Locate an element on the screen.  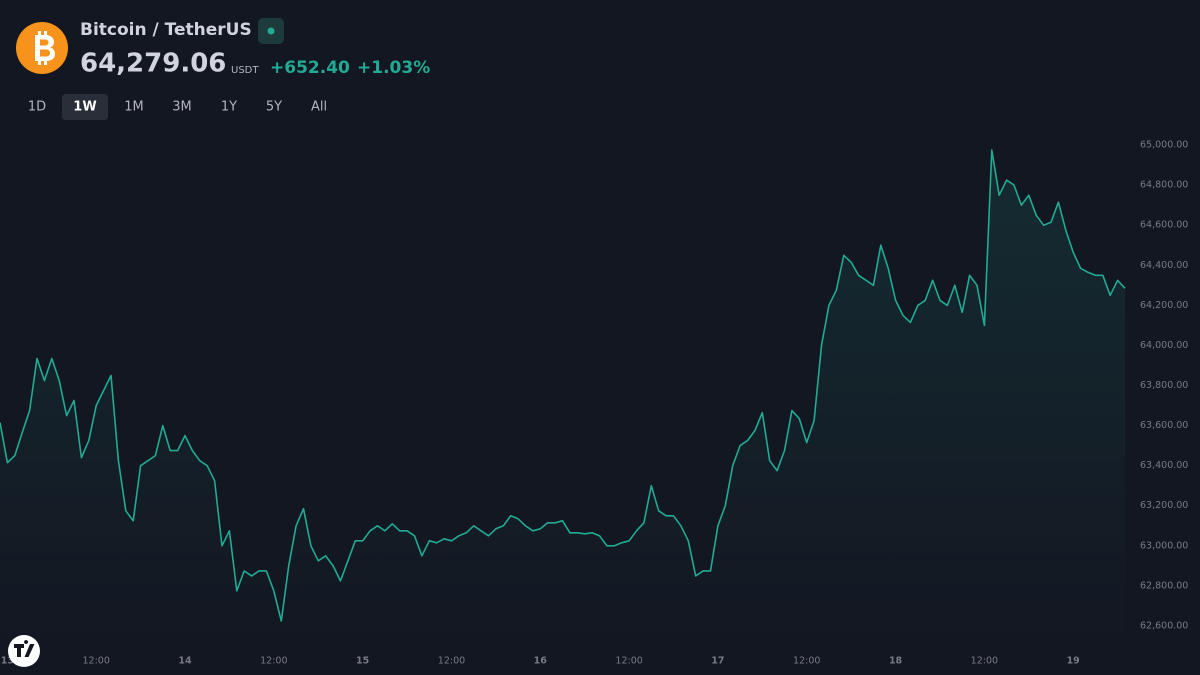
symbol-title: Bitcoin / TetherUS is located at coordinates (166, 30).